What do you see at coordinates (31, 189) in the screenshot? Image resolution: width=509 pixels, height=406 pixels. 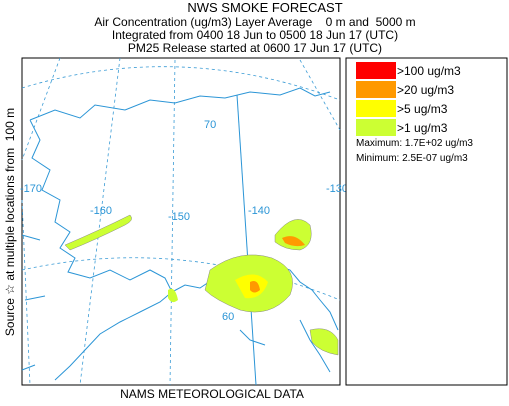 I see `longitude-label: -170` at bounding box center [31, 189].